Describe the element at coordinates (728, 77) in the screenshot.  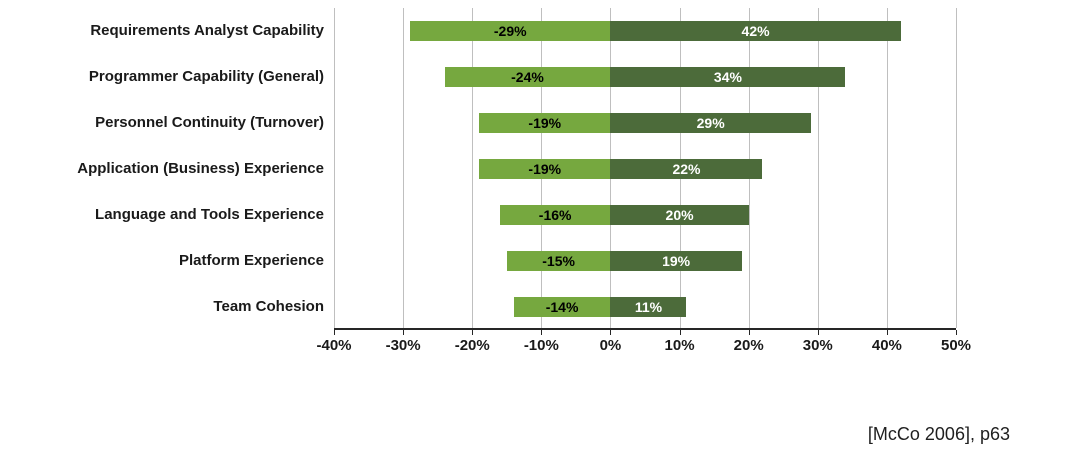
I see `positive-bar: 34%` at that location.